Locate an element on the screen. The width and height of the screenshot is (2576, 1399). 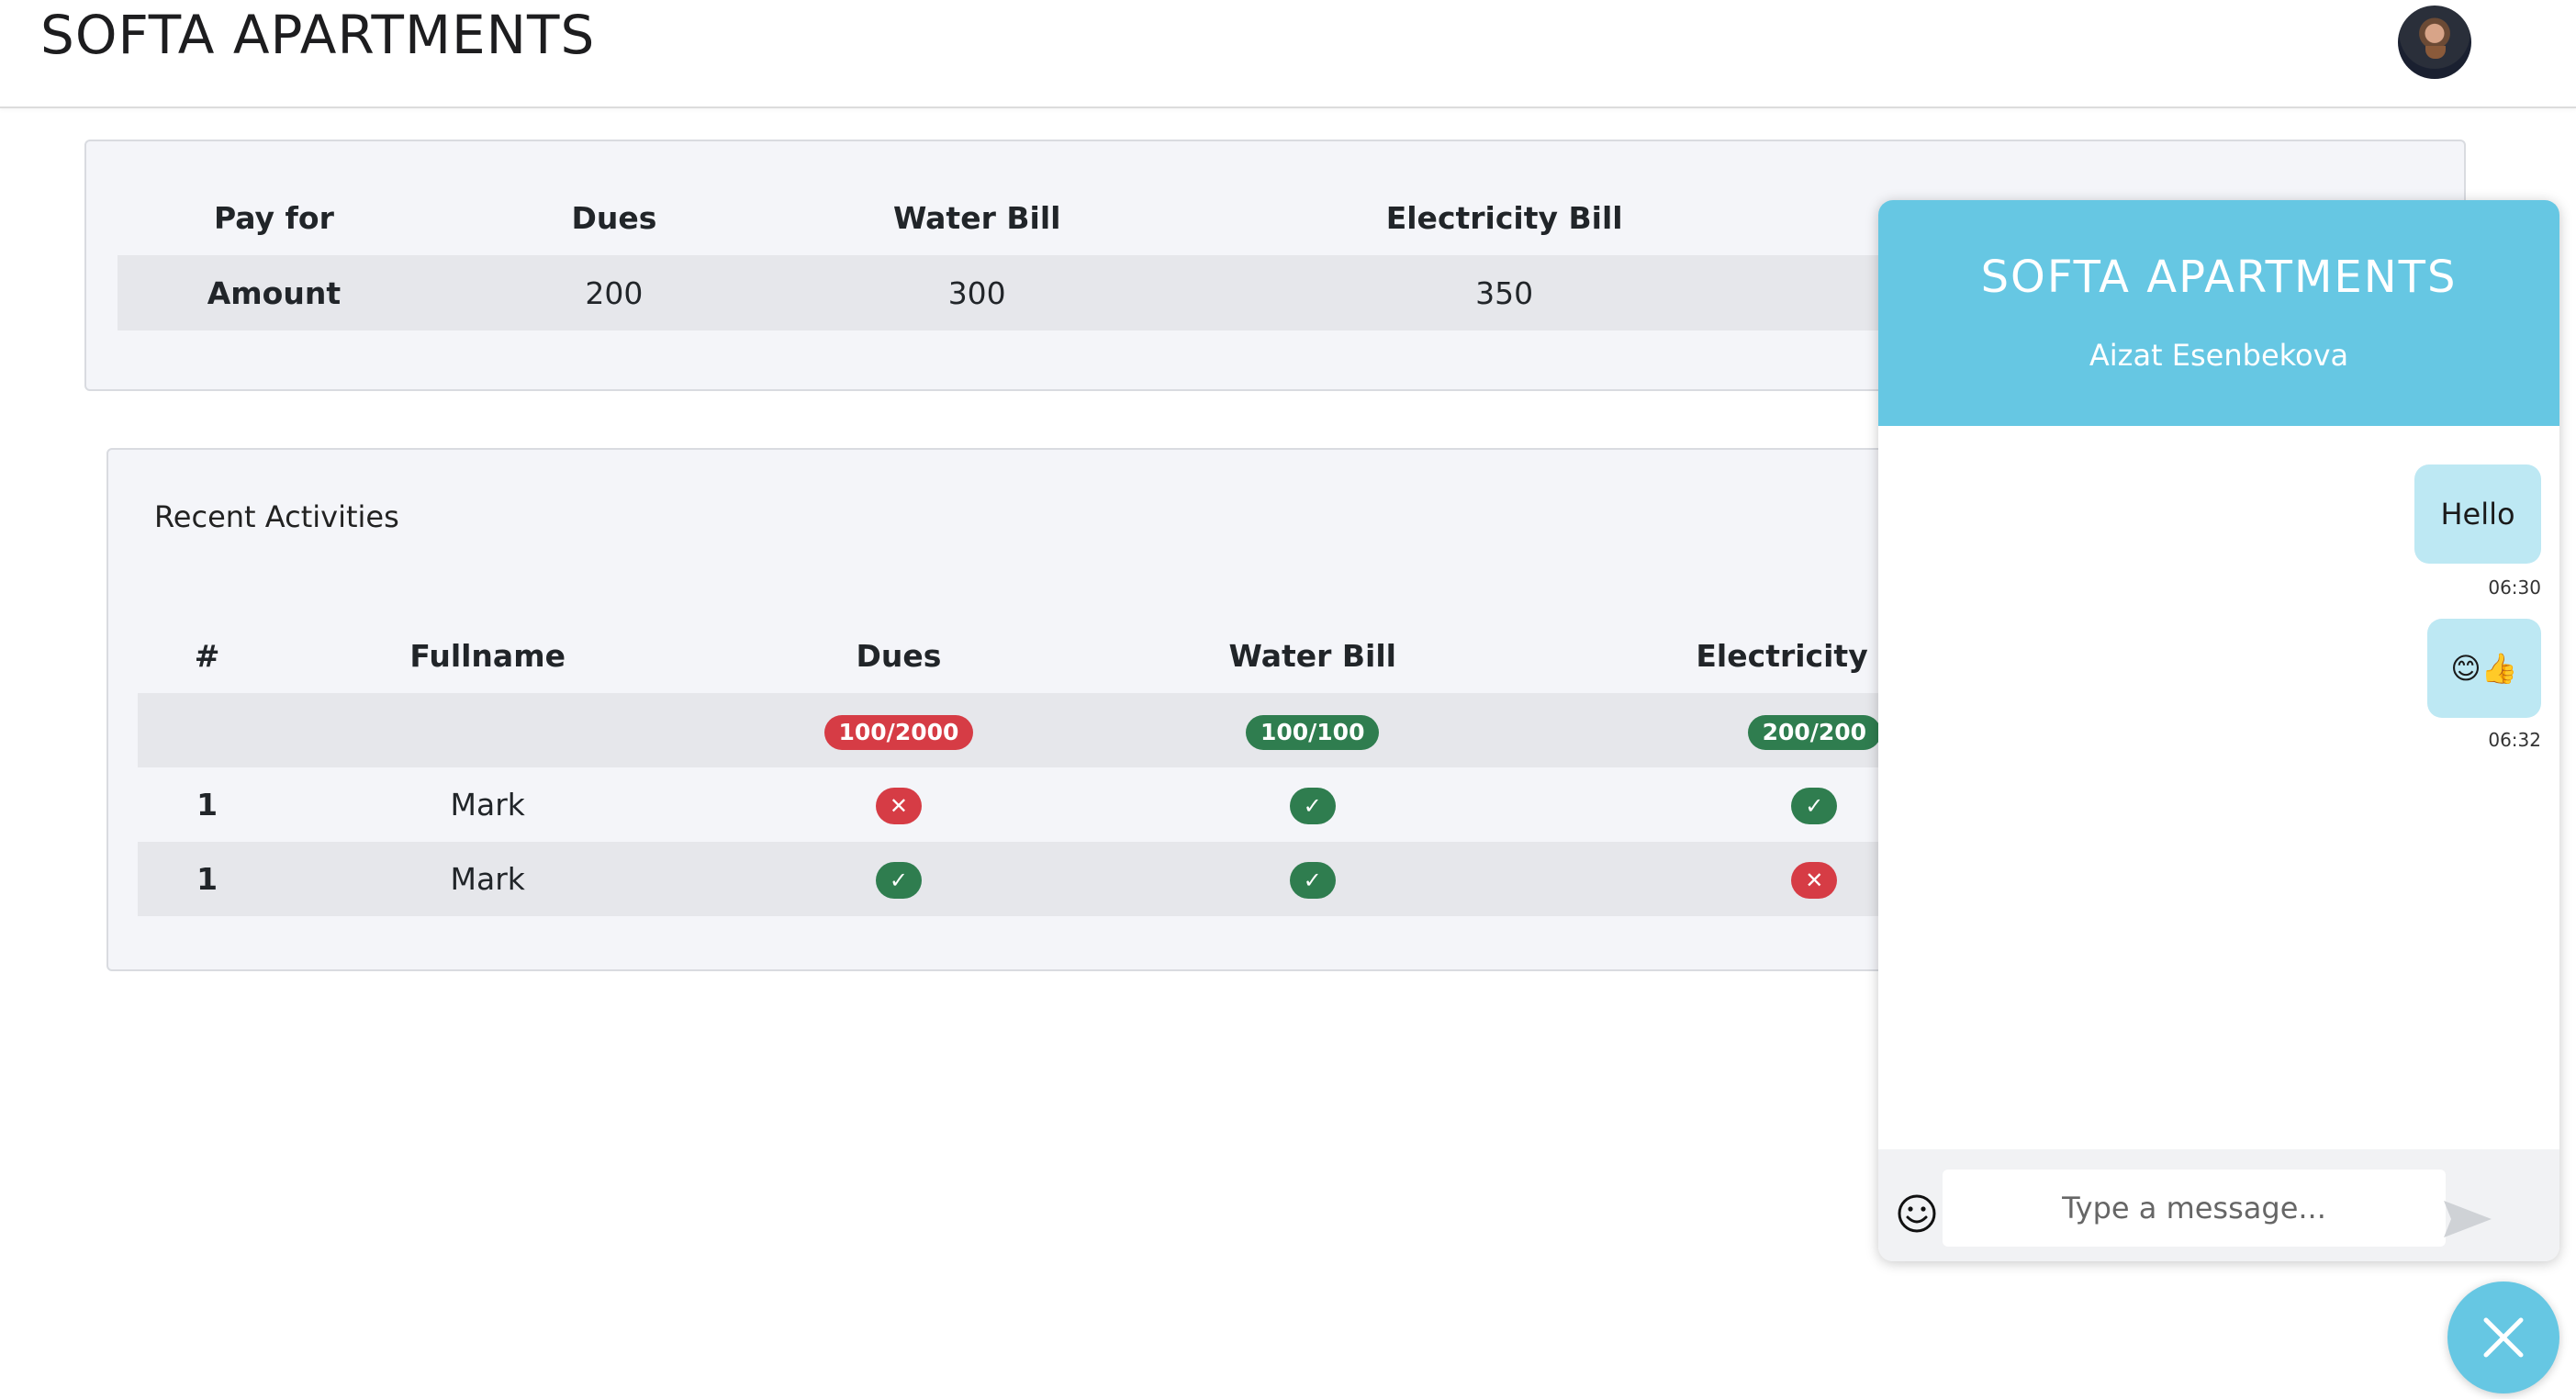
col-index: # is located at coordinates (207, 656).